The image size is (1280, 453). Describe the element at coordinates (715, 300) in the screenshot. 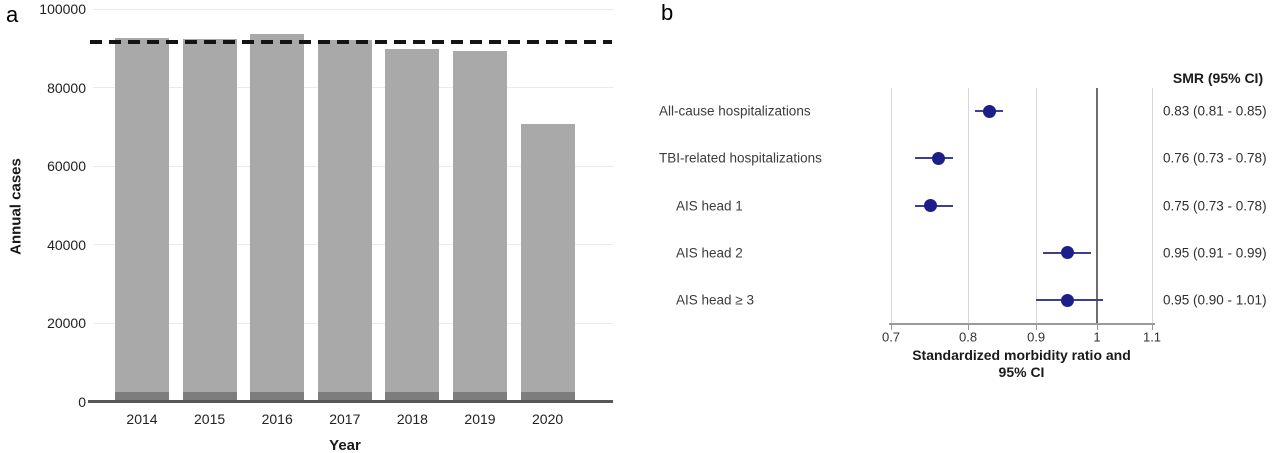

I see `row-label: AIS head ≥ 3` at that location.